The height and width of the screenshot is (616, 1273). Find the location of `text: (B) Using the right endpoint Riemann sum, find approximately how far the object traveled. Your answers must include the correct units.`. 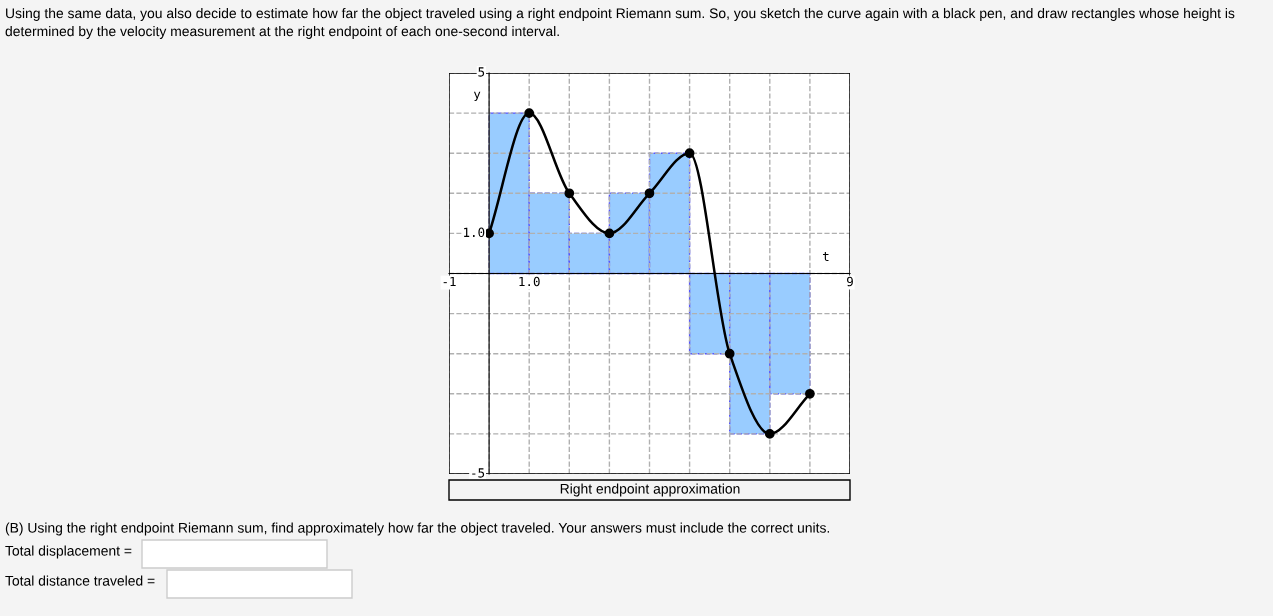

text: (B) Using the right endpoint Riemann sum, find approximately how far the object traveled. Your answers must include the correct units. is located at coordinates (417, 529).